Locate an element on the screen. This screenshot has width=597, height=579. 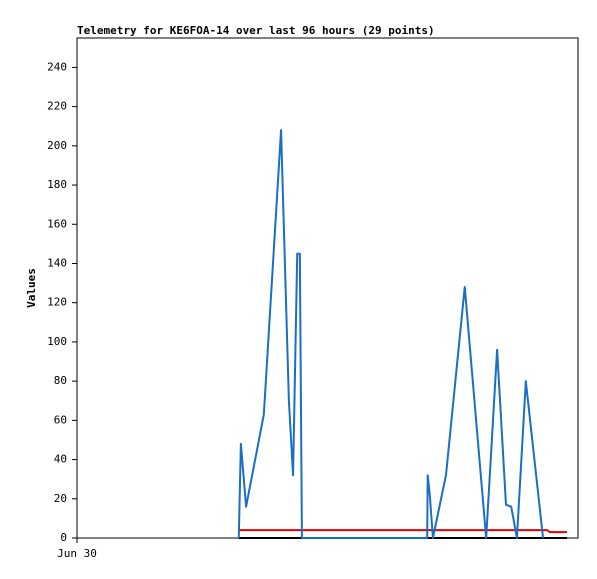
x-tick-label: Jun 30 is located at coordinates (77, 553).